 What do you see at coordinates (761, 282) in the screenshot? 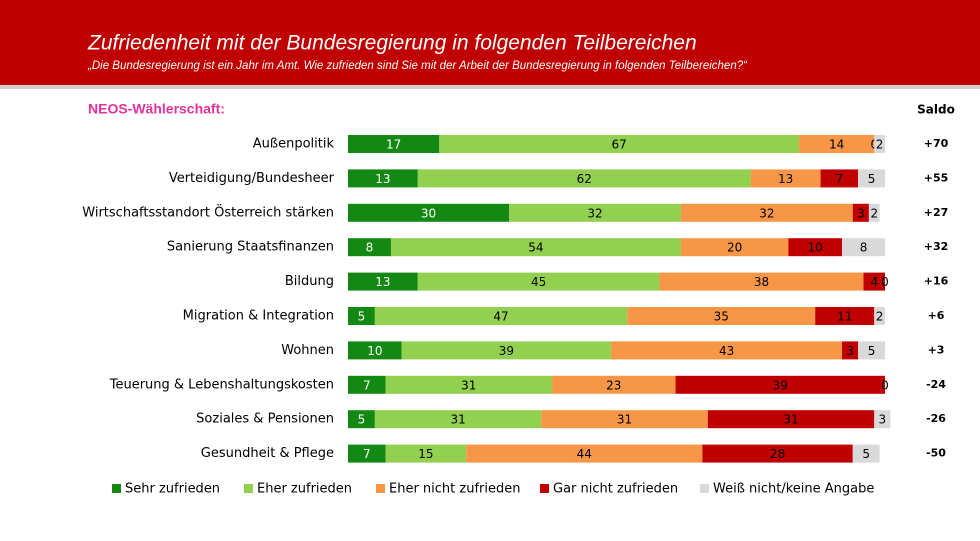
I see `value-label: 38` at bounding box center [761, 282].